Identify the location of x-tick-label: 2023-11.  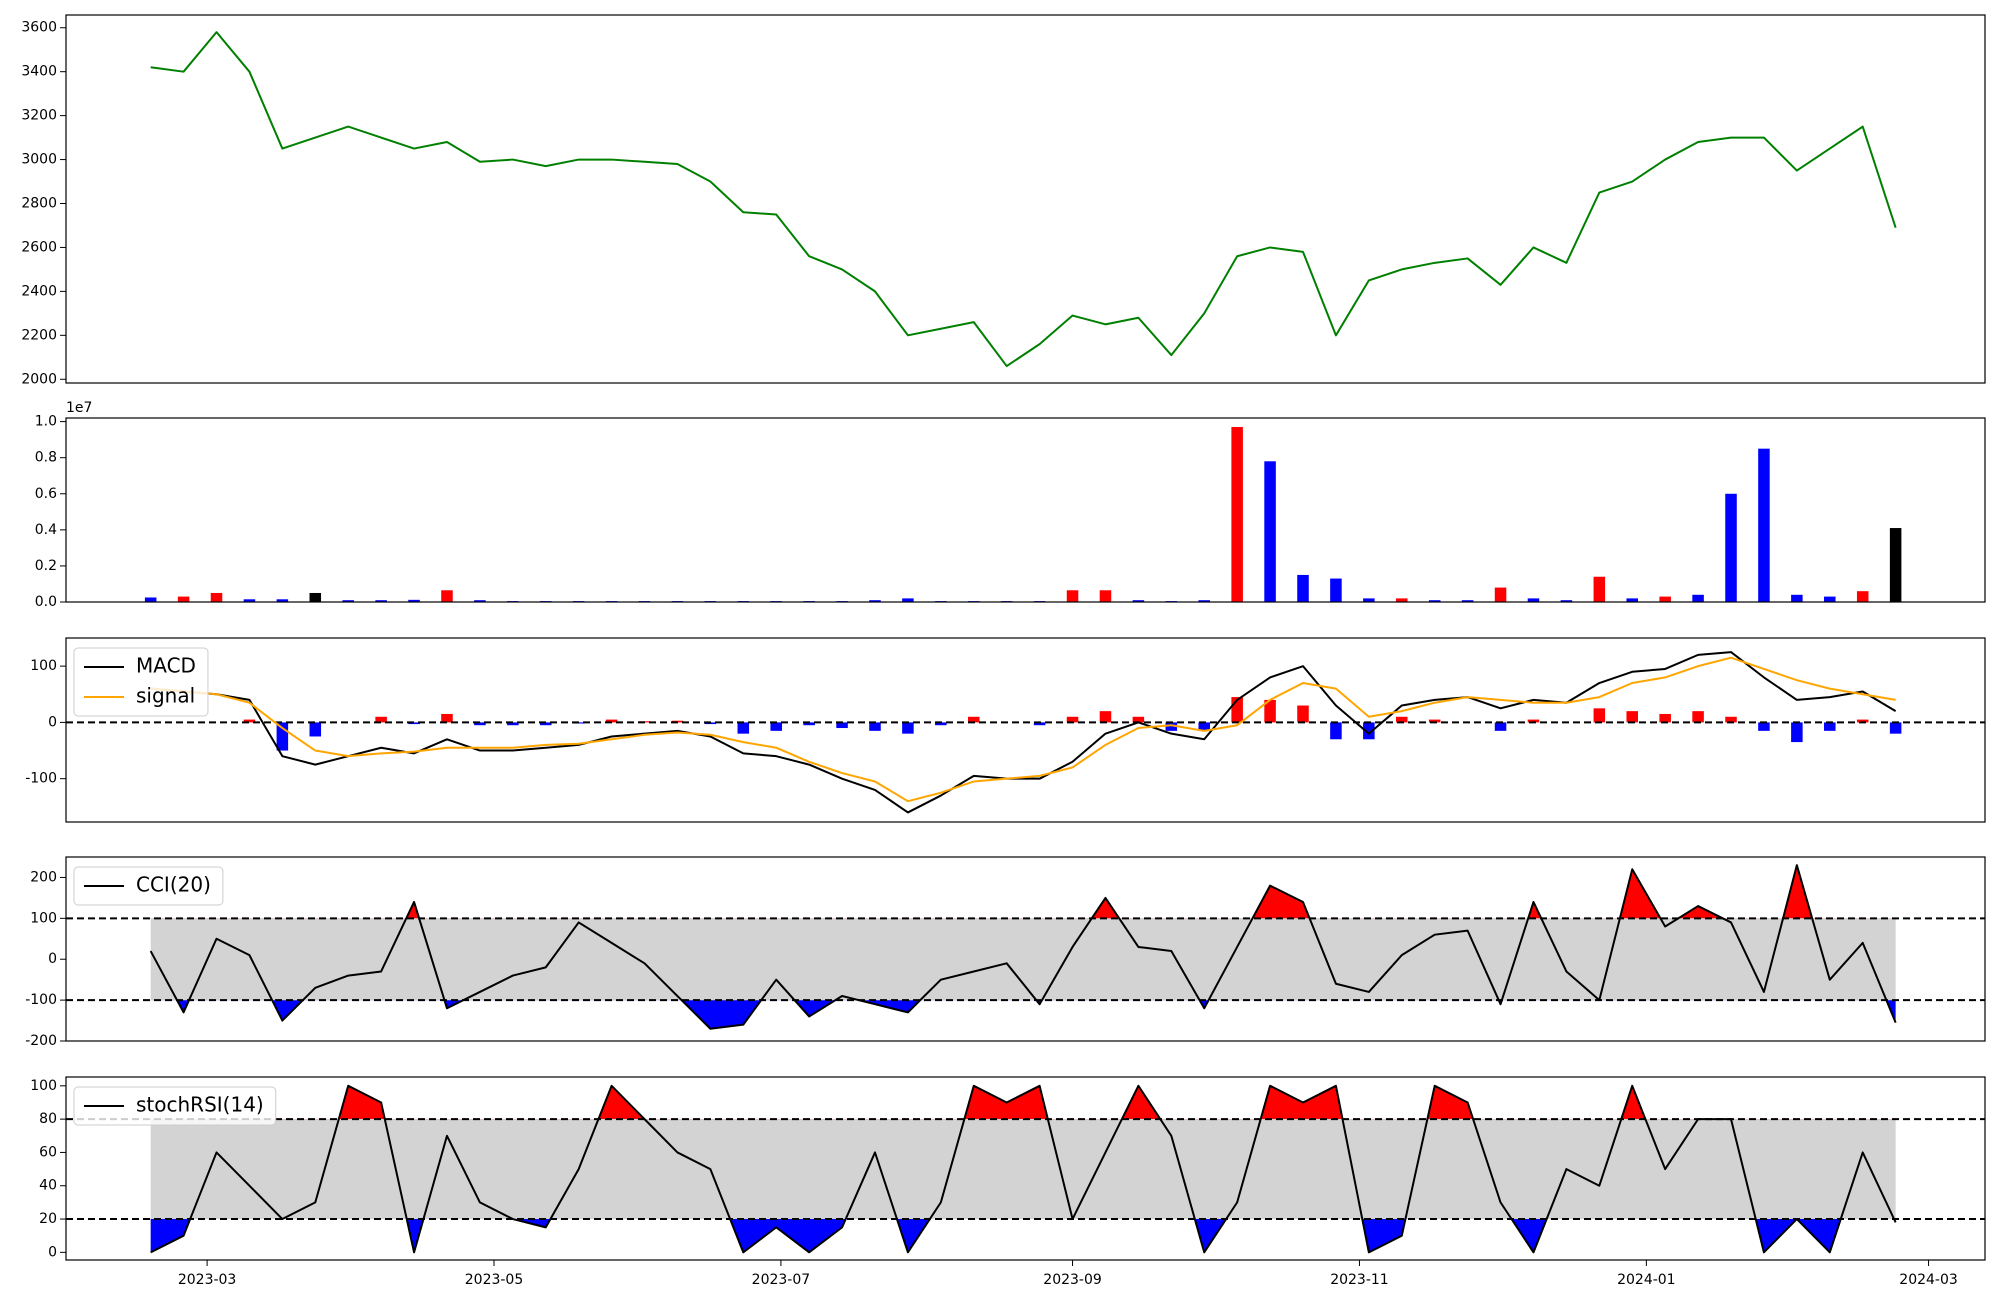
(1359, 1280).